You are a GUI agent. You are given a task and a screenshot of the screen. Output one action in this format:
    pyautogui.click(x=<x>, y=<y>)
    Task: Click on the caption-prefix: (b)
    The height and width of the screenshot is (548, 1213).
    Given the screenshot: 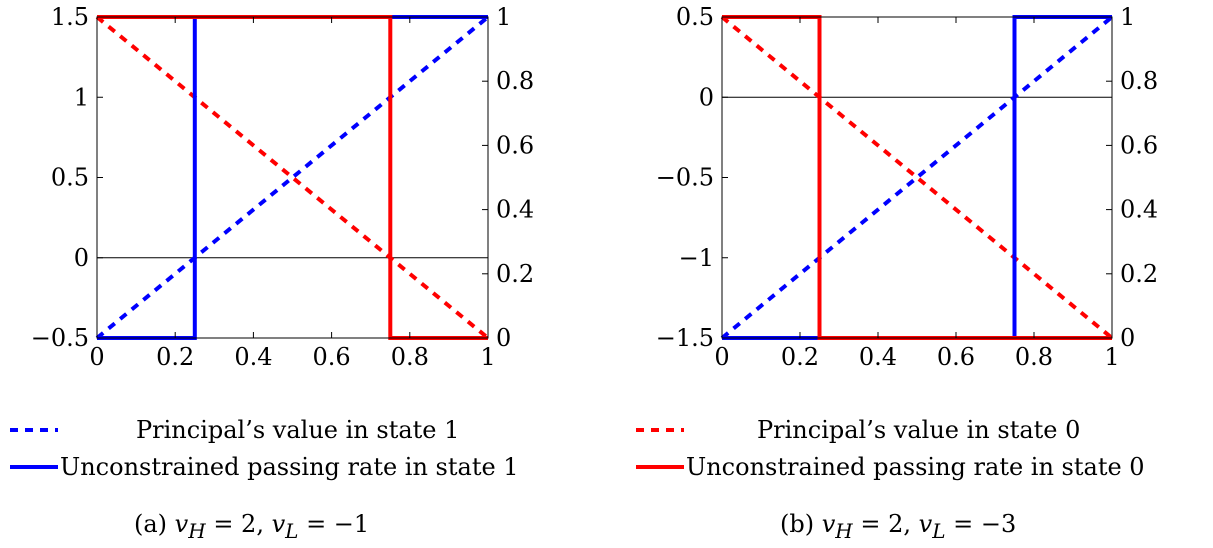 What is the action you would take?
    pyautogui.click(x=801, y=524)
    